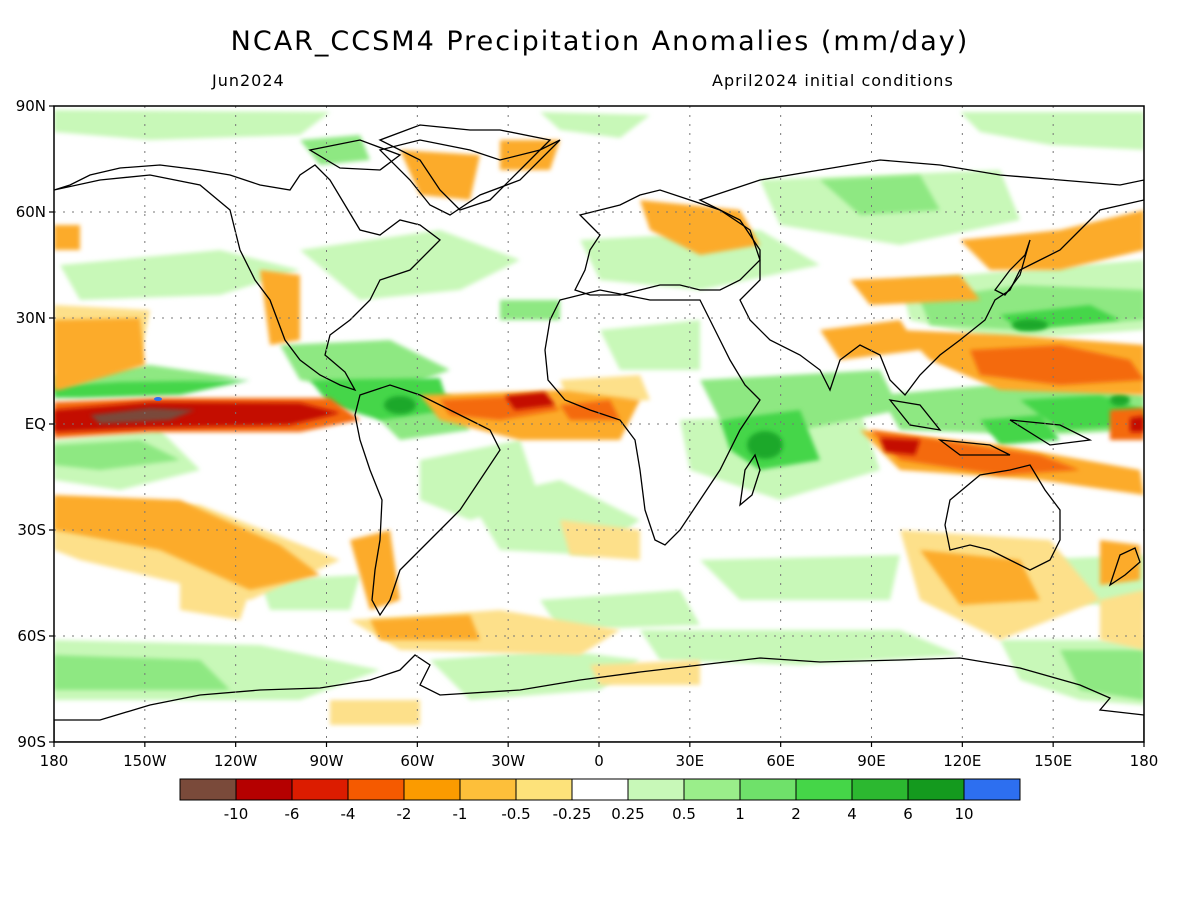  I want to click on lon-tick-label: 150E, so click(1053, 761).